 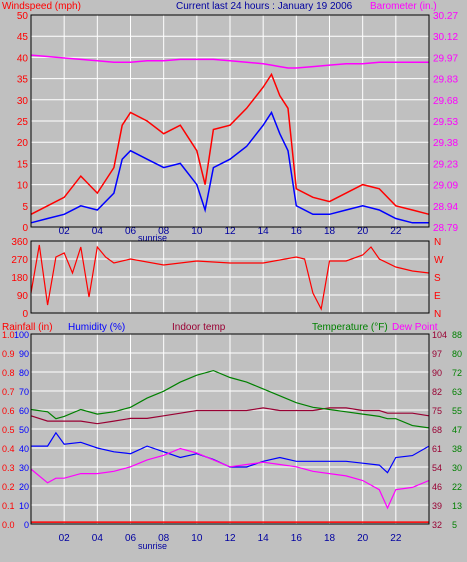 What do you see at coordinates (8, 430) in the screenshot?
I see `rainfall-y-tick-label: 0.5` at bounding box center [8, 430].